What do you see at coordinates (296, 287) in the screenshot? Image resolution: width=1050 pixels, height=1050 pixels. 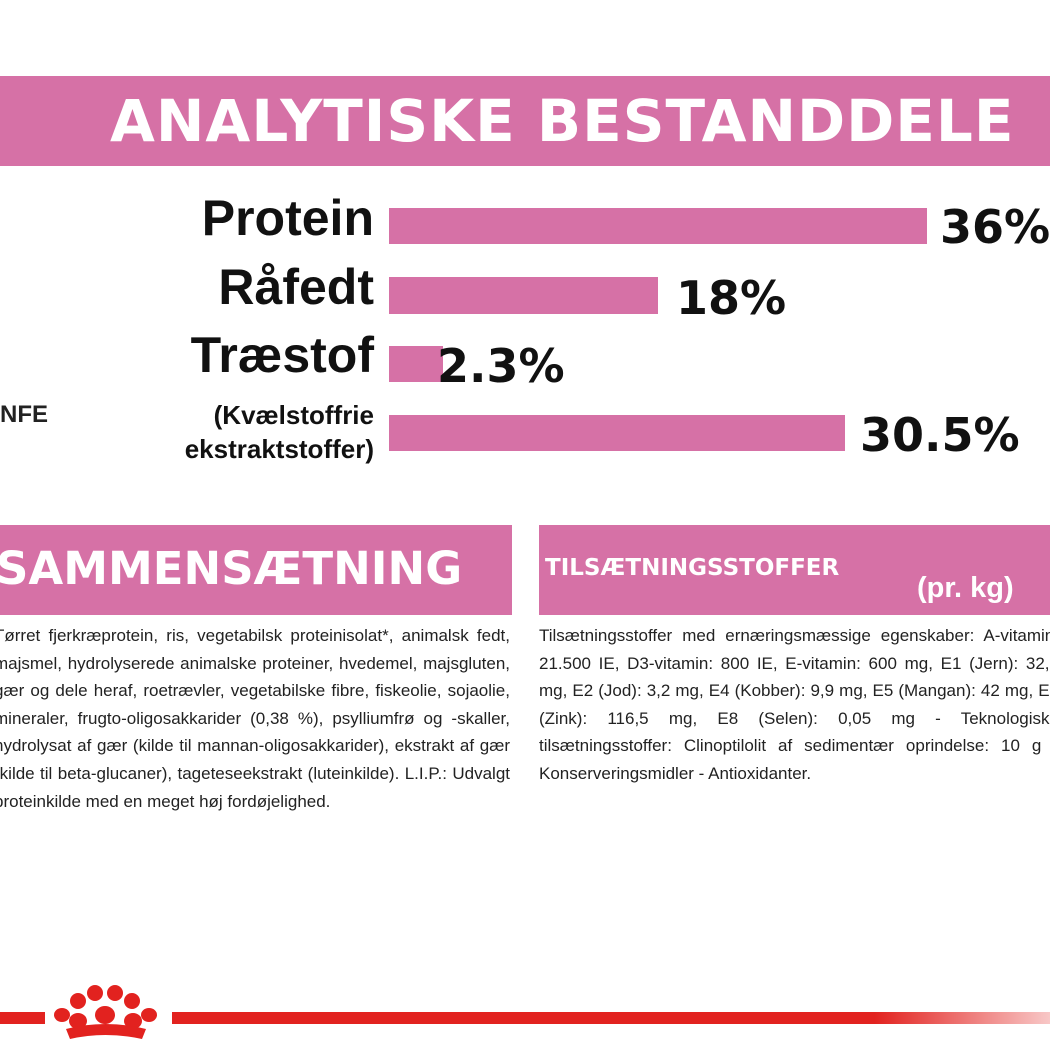 I see `nutrient-label-crude-fat: Råfedt` at bounding box center [296, 287].